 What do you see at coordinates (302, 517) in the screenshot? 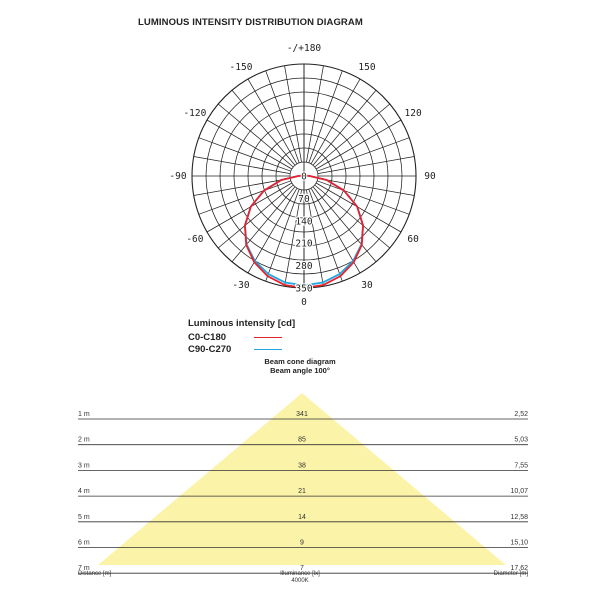
I see `cone-row-illuminance: 14` at bounding box center [302, 517].